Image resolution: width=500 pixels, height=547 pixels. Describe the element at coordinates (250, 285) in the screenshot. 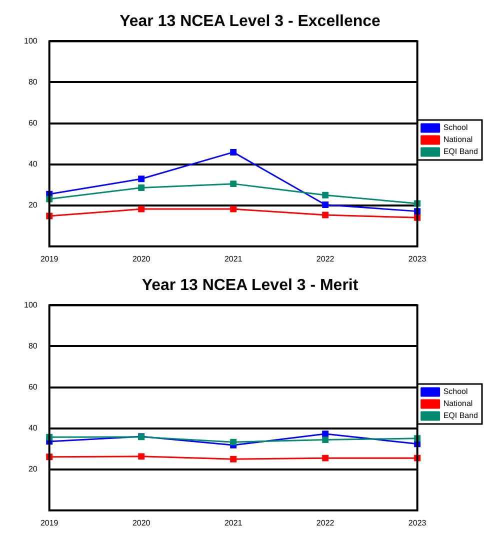

I see `chart-title: Year 13 NCEA Level 3 - Merit` at that location.